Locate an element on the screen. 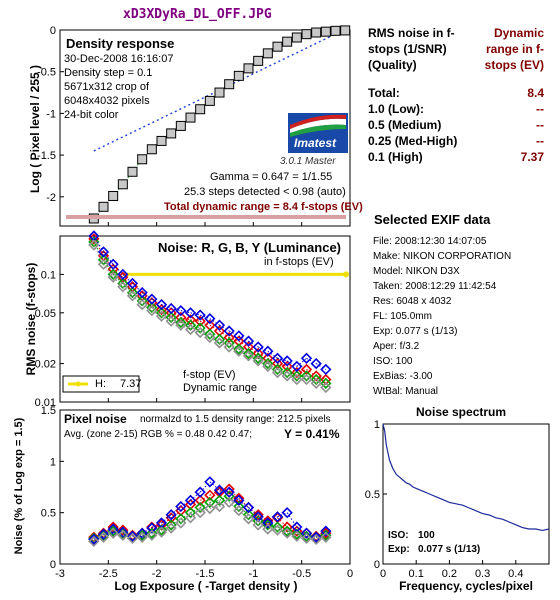  noise-subtitle: in f-stops (EV) is located at coordinates (299, 262).